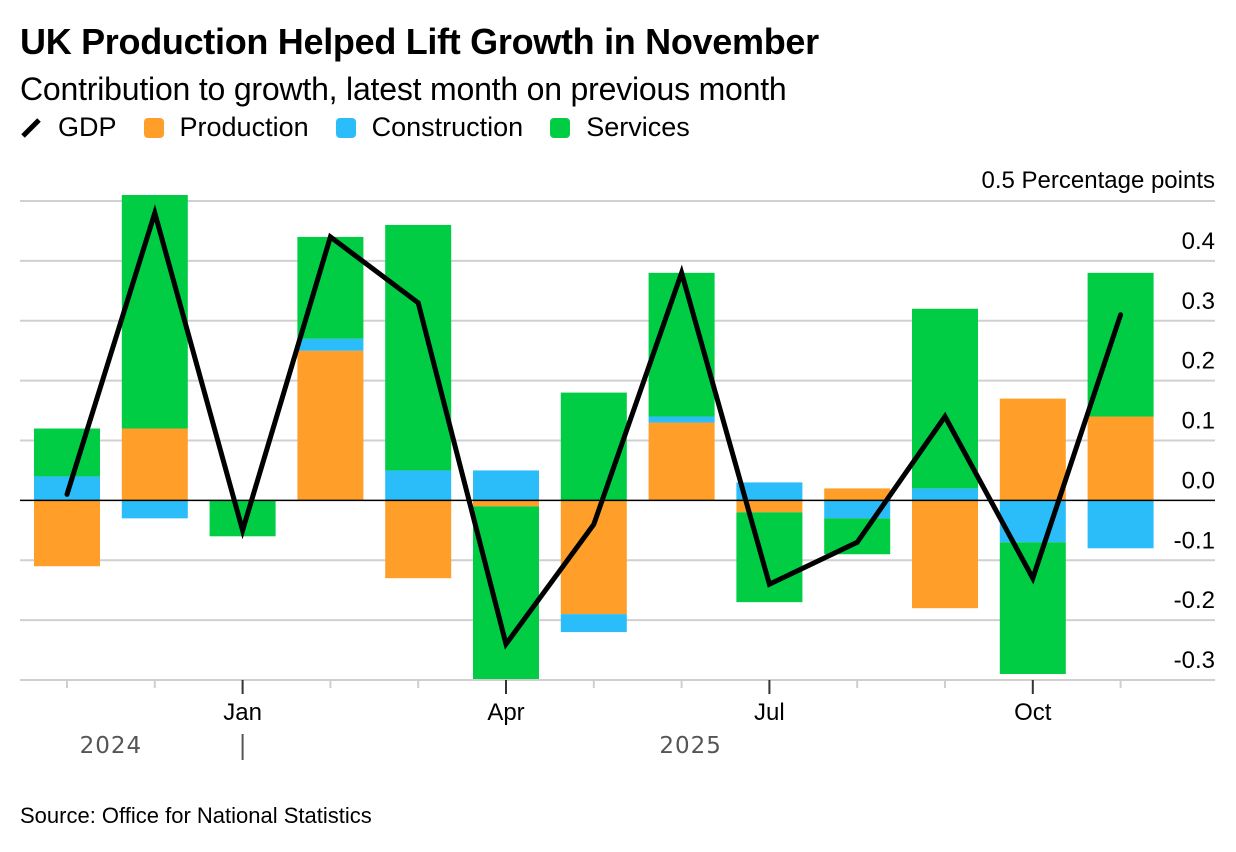 This screenshot has width=1236, height=852. I want to click on y-tick-label: 0.4, so click(1198, 241).